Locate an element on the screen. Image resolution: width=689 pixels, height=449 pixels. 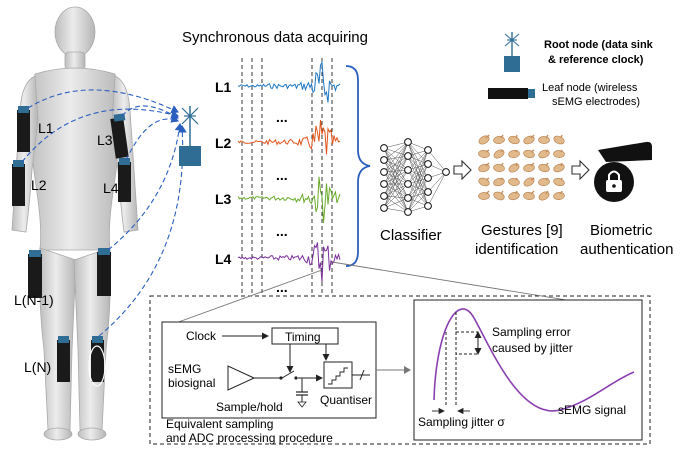
electrode-ln-right is located at coordinates (97, 361).